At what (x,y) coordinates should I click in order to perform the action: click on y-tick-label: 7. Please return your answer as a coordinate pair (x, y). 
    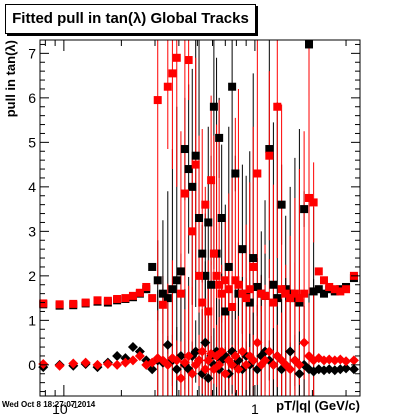
    Looking at the image, I should click on (32, 53).